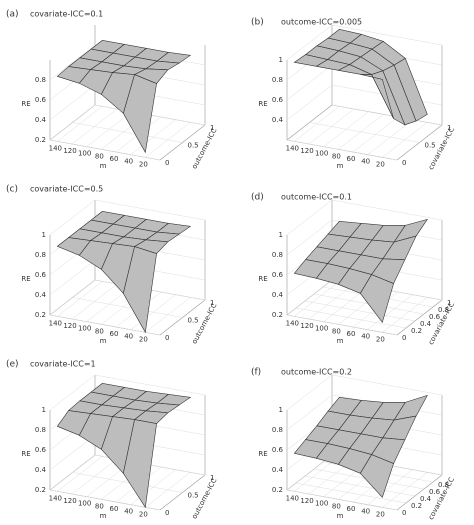 The height and width of the screenshot is (525, 474). I want to click on x-tick-label: 100, so click(321, 154).